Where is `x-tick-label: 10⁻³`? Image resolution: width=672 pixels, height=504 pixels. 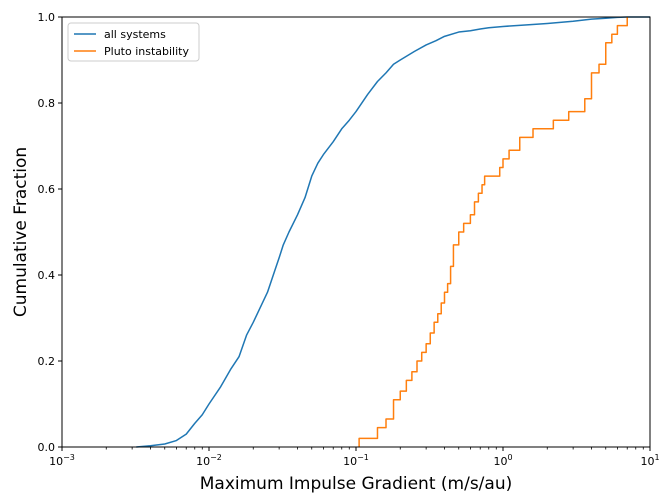
x-tick-label: 10⁻³ is located at coordinates (62, 460).